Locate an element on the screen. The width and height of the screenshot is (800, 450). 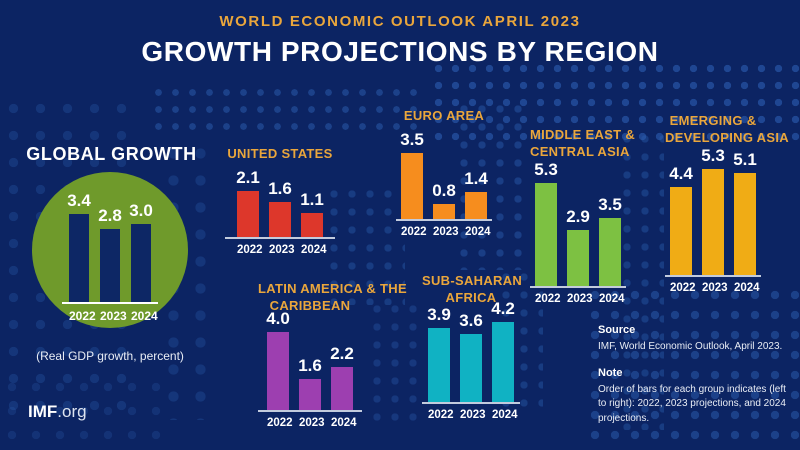
chart-euro-area: EURO AREA 3.5 0.8 1.4 2022 2023 2024 is located at coordinates (444, 172).